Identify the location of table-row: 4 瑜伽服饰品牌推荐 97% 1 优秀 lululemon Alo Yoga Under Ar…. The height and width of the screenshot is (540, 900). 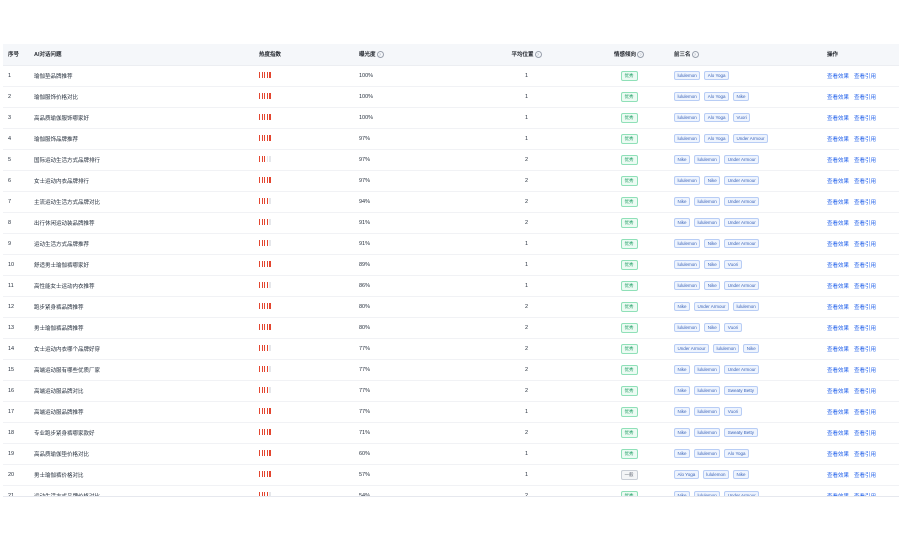
(451, 139).